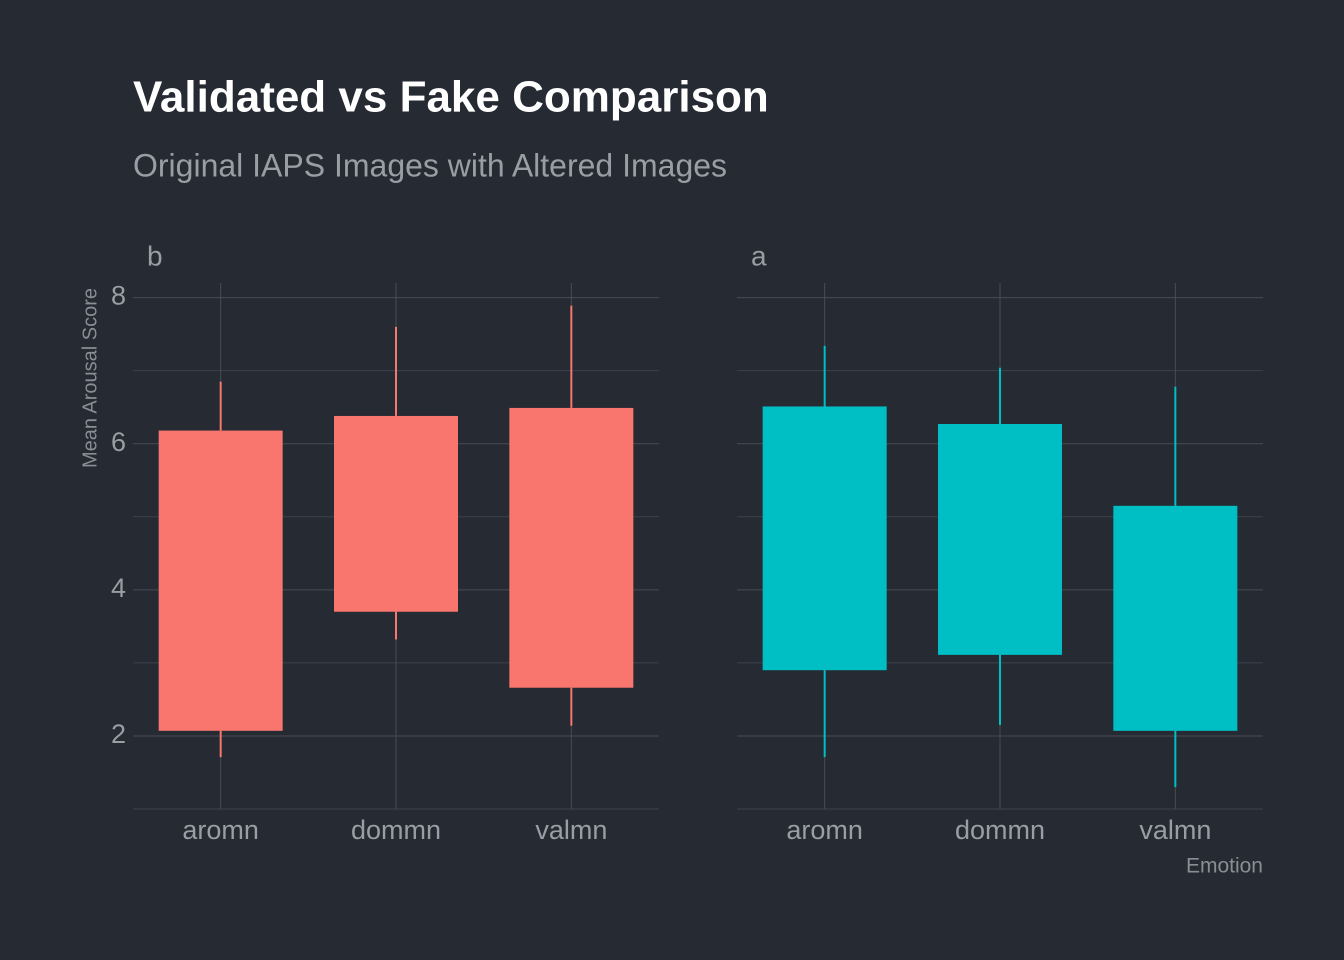  Describe the element at coordinates (1224, 866) in the screenshot. I see `x-axis-title: Emotion` at that location.